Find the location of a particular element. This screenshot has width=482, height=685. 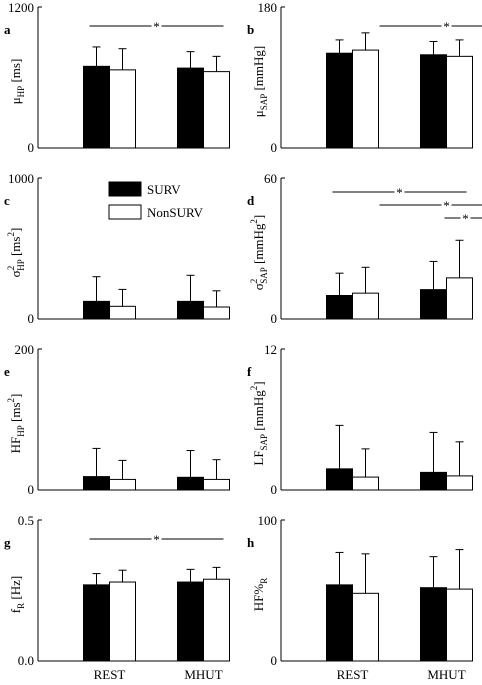

panel-e: 0 200 e HFHP [ms2] is located at coordinates (117, 419).